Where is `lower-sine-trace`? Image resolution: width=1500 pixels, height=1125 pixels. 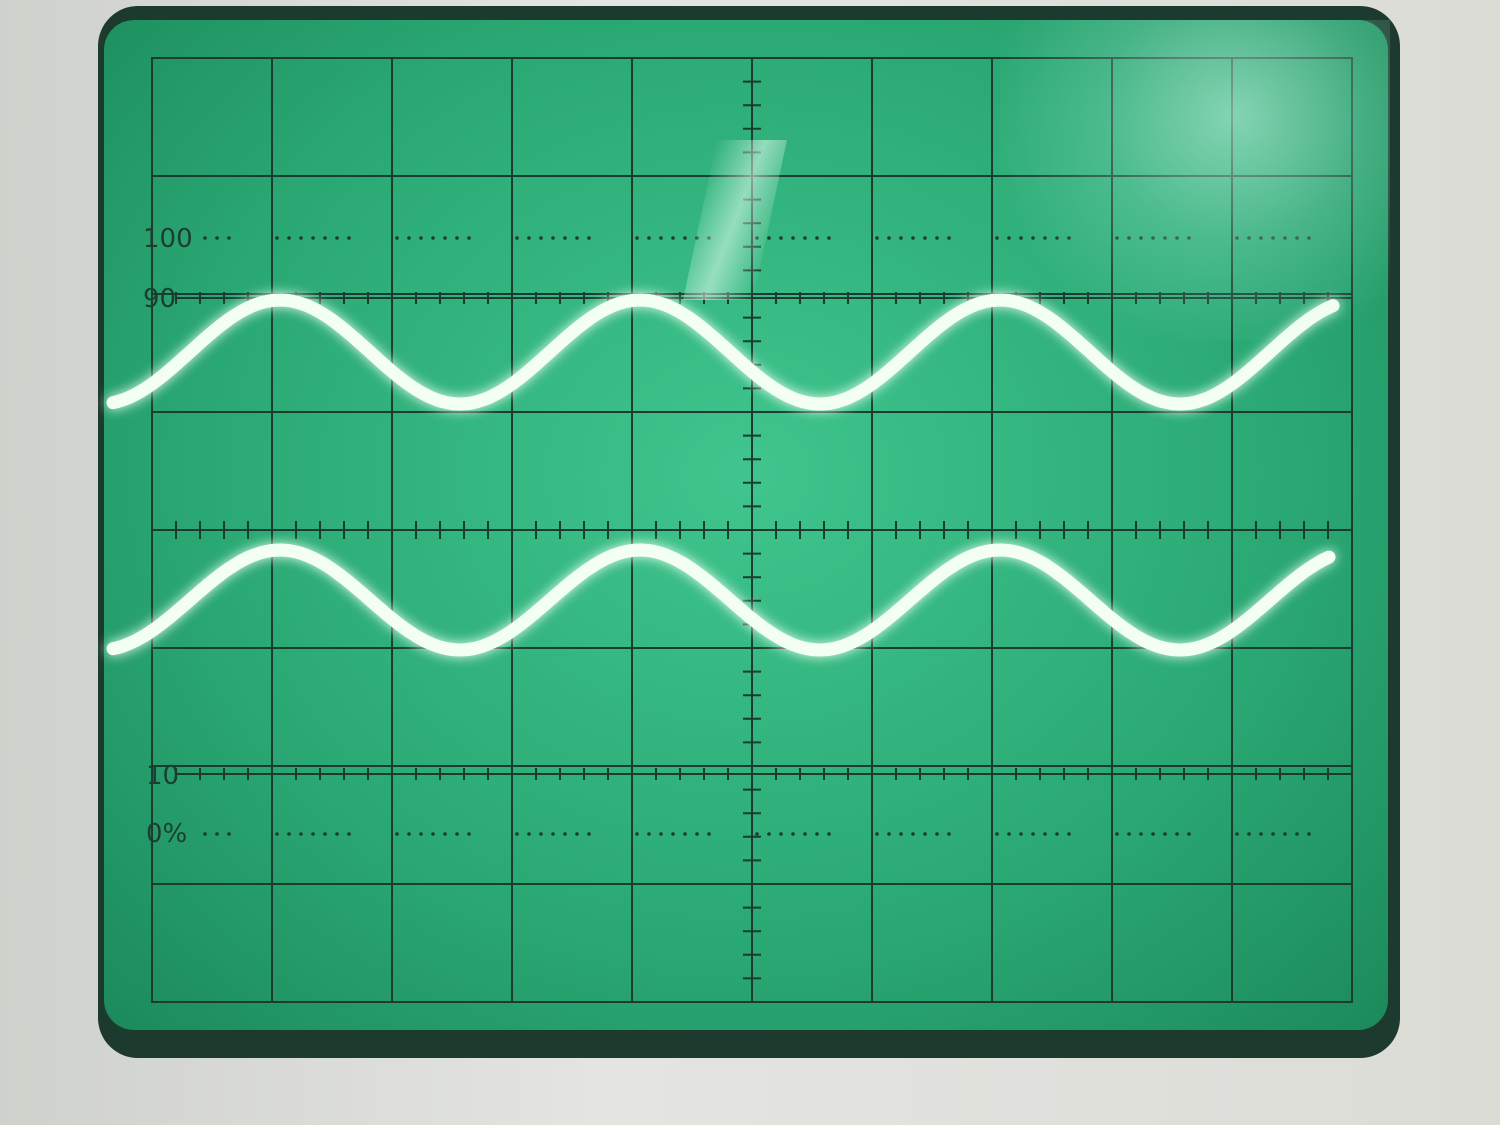
lower-sine-trace is located at coordinates (721, 600).